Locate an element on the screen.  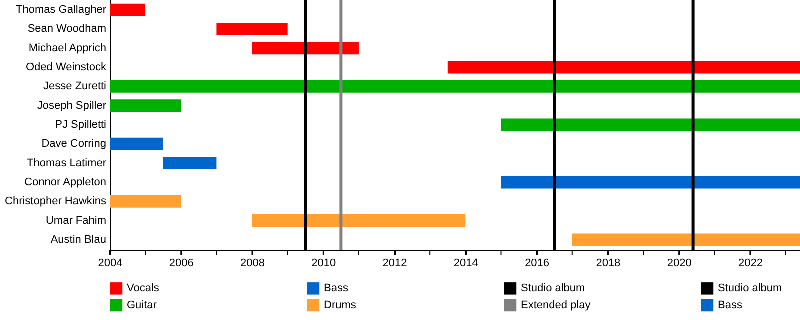
y-tick-label: Christopher Hawkins is located at coordinates (56, 202).